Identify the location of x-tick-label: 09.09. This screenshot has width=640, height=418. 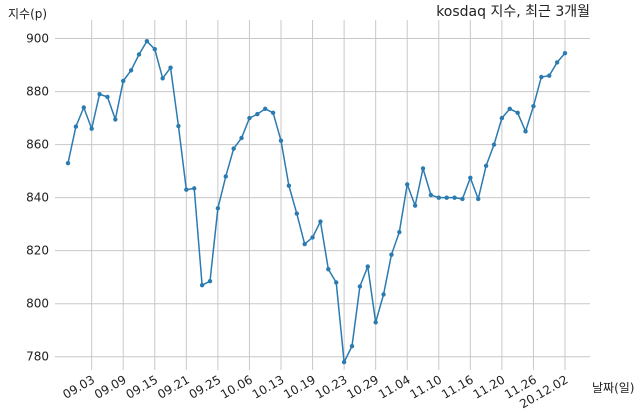
(110, 386).